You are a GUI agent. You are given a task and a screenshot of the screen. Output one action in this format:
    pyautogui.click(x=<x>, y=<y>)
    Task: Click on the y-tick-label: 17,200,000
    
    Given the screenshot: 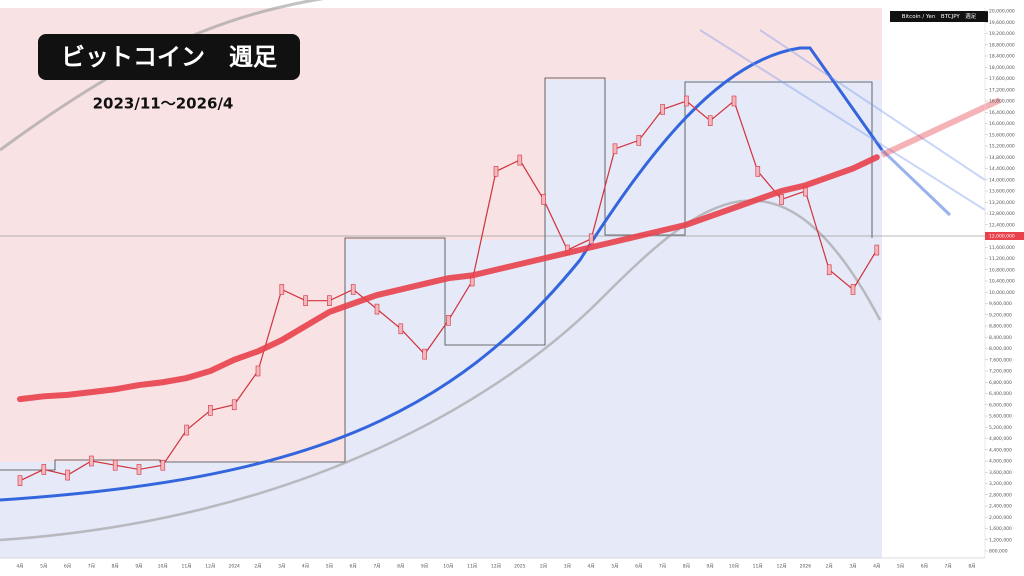 What is the action you would take?
    pyautogui.click(x=1002, y=90)
    